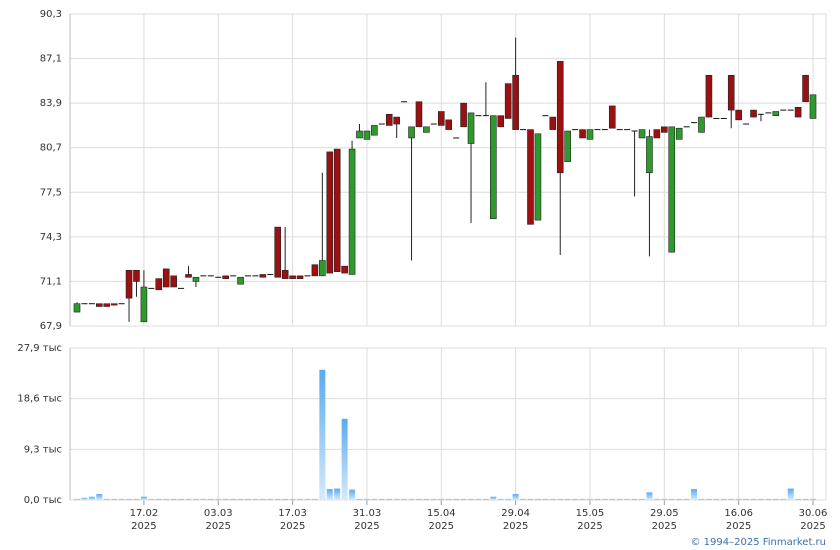  I want to click on x-tick-label: 29.04, so click(515, 513).